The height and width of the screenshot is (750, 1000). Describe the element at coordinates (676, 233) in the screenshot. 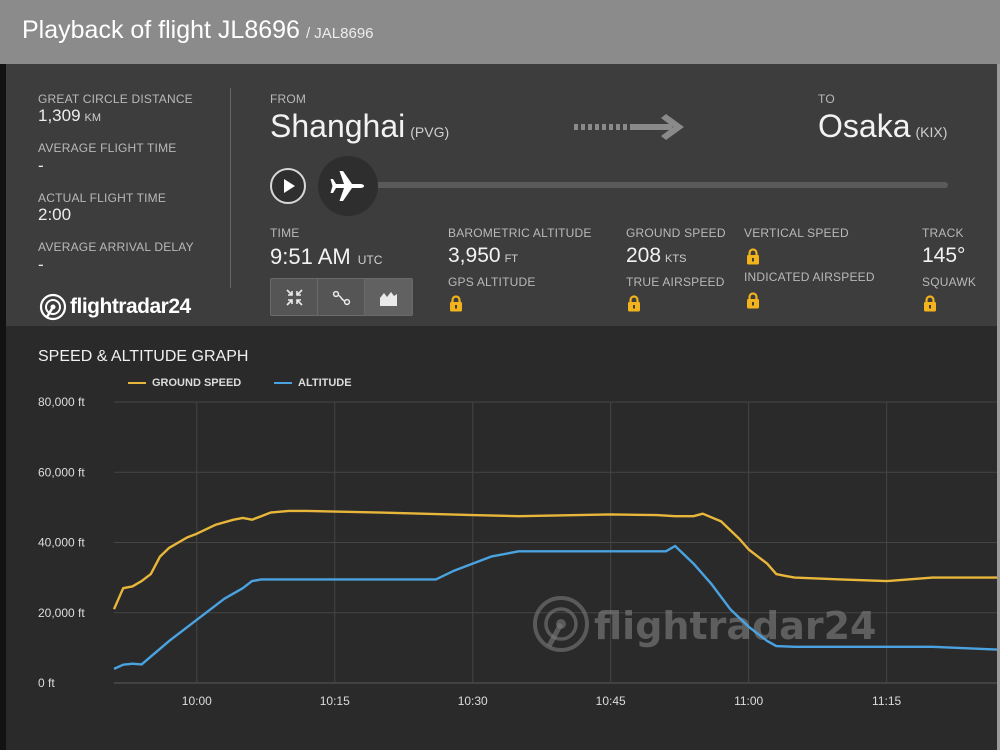

I see `ground-speed-label: GROUND SPEED` at that location.